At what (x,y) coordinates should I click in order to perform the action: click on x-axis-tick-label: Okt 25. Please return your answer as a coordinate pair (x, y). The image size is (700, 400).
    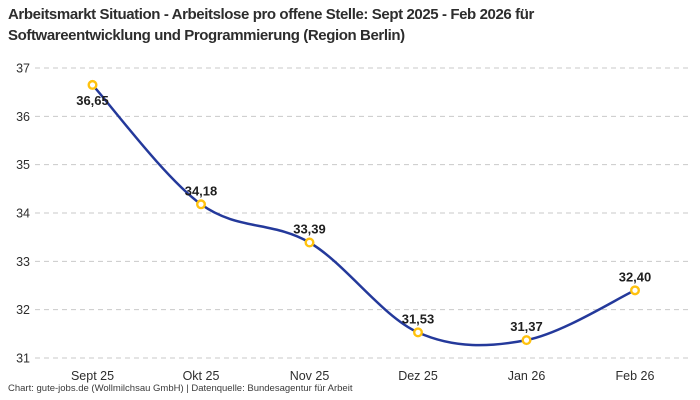
    Looking at the image, I should click on (201, 376).